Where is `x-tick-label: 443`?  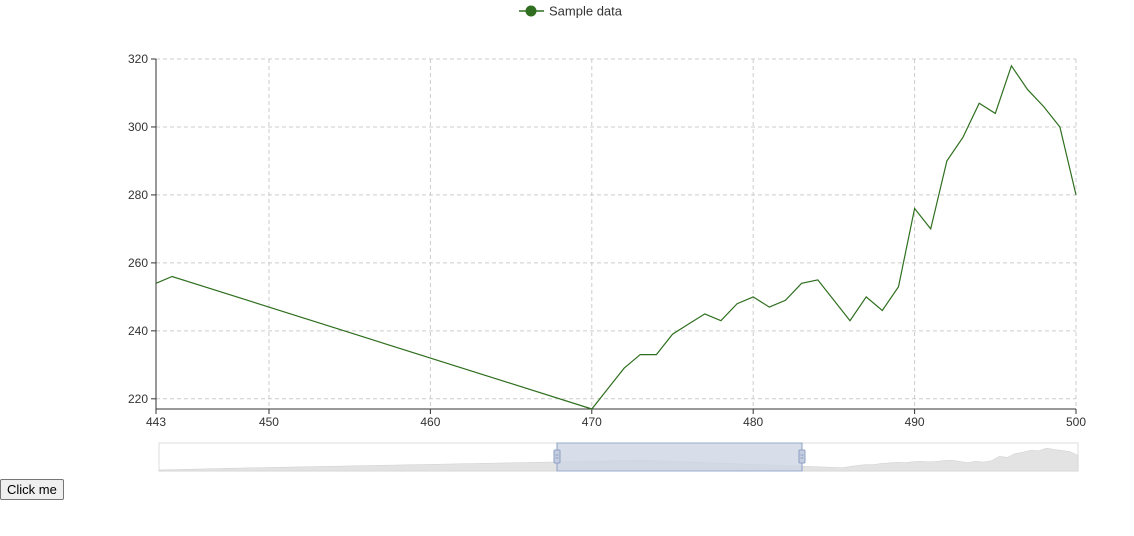
x-tick-label: 443 is located at coordinates (156, 422).